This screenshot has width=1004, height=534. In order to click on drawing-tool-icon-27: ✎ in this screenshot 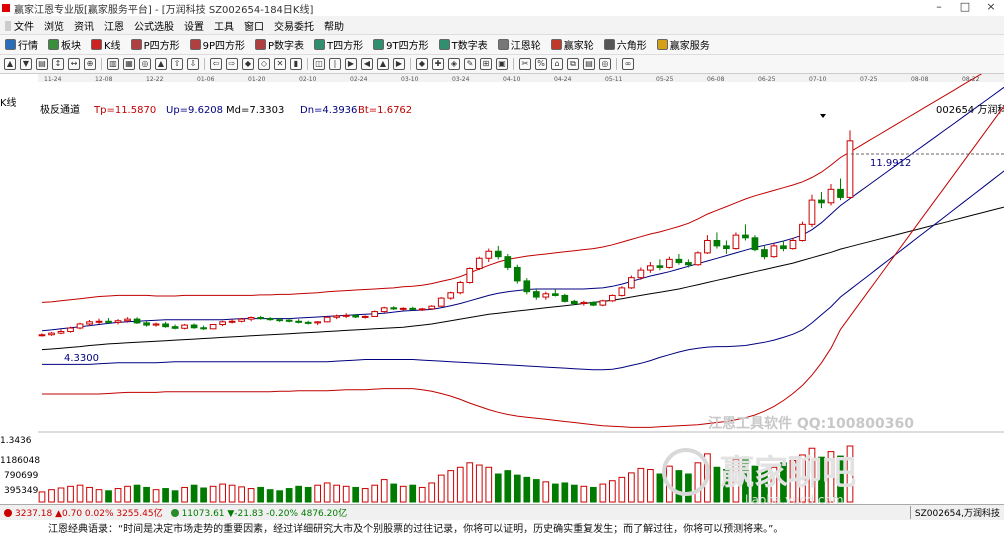, I will do `click(470, 64)`.